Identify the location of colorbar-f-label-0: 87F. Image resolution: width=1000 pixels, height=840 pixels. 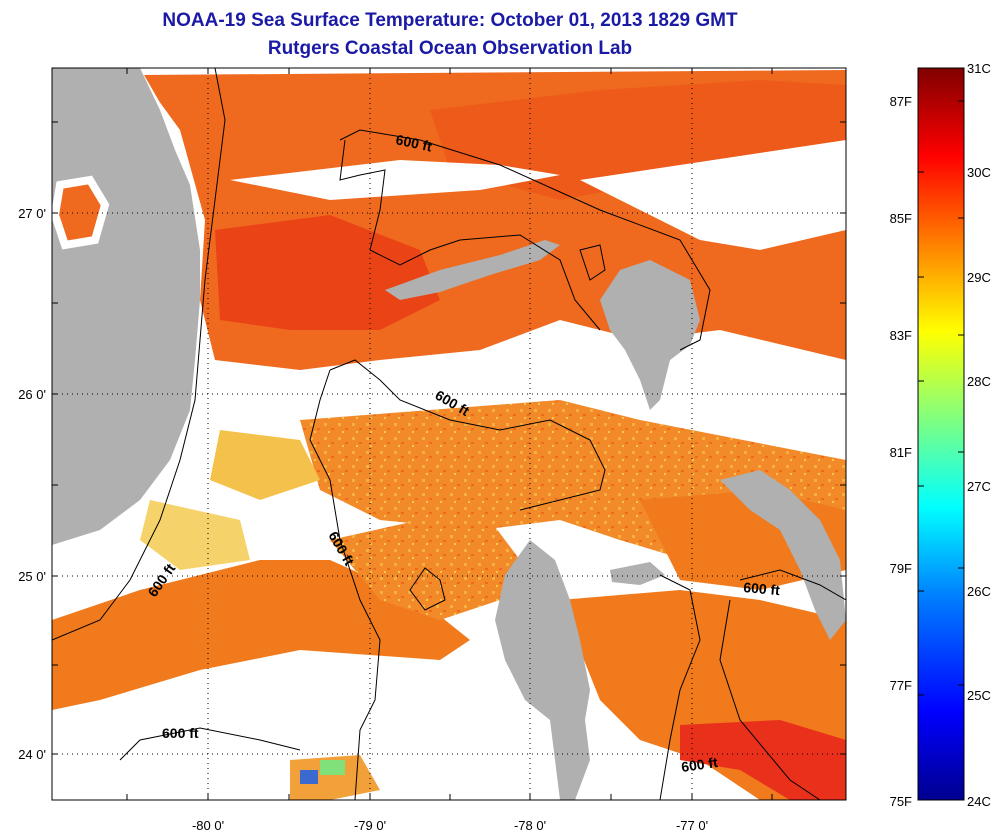
(901, 101).